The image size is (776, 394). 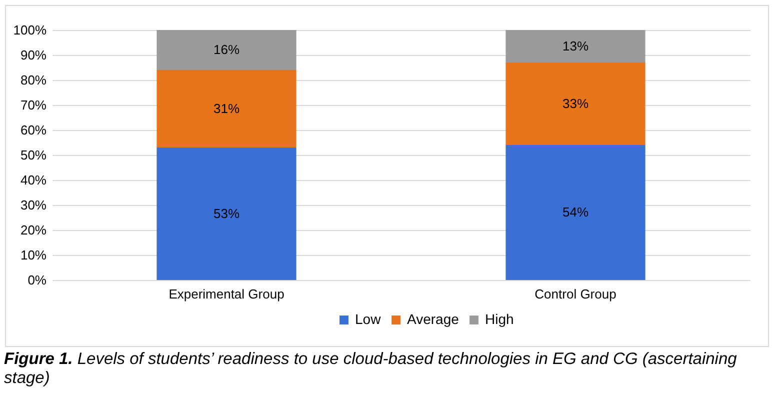 What do you see at coordinates (33, 80) in the screenshot?
I see `y-tick-label: 80%` at bounding box center [33, 80].